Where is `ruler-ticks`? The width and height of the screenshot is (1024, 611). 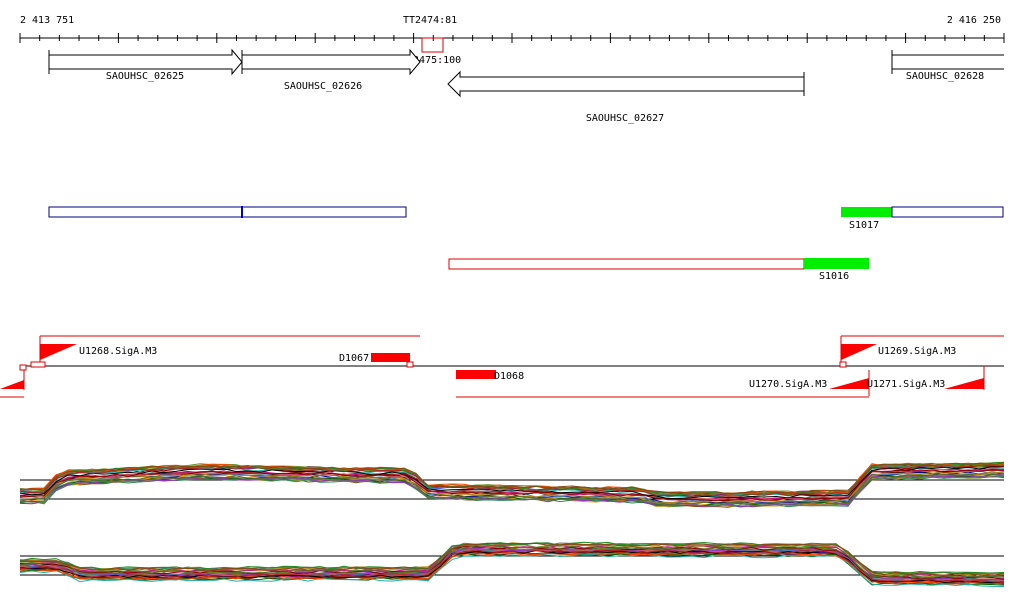 ruler-ticks is located at coordinates (512, 38).